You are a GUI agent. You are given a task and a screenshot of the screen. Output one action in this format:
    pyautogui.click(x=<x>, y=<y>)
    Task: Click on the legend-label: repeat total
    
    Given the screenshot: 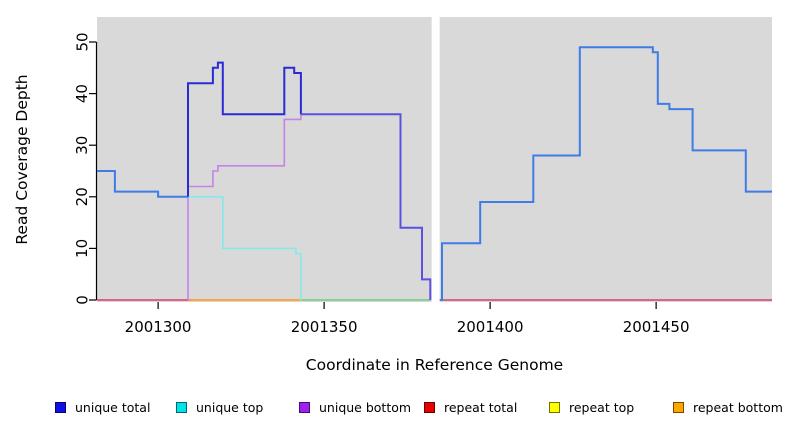 What is the action you would take?
    pyautogui.click(x=481, y=407)
    